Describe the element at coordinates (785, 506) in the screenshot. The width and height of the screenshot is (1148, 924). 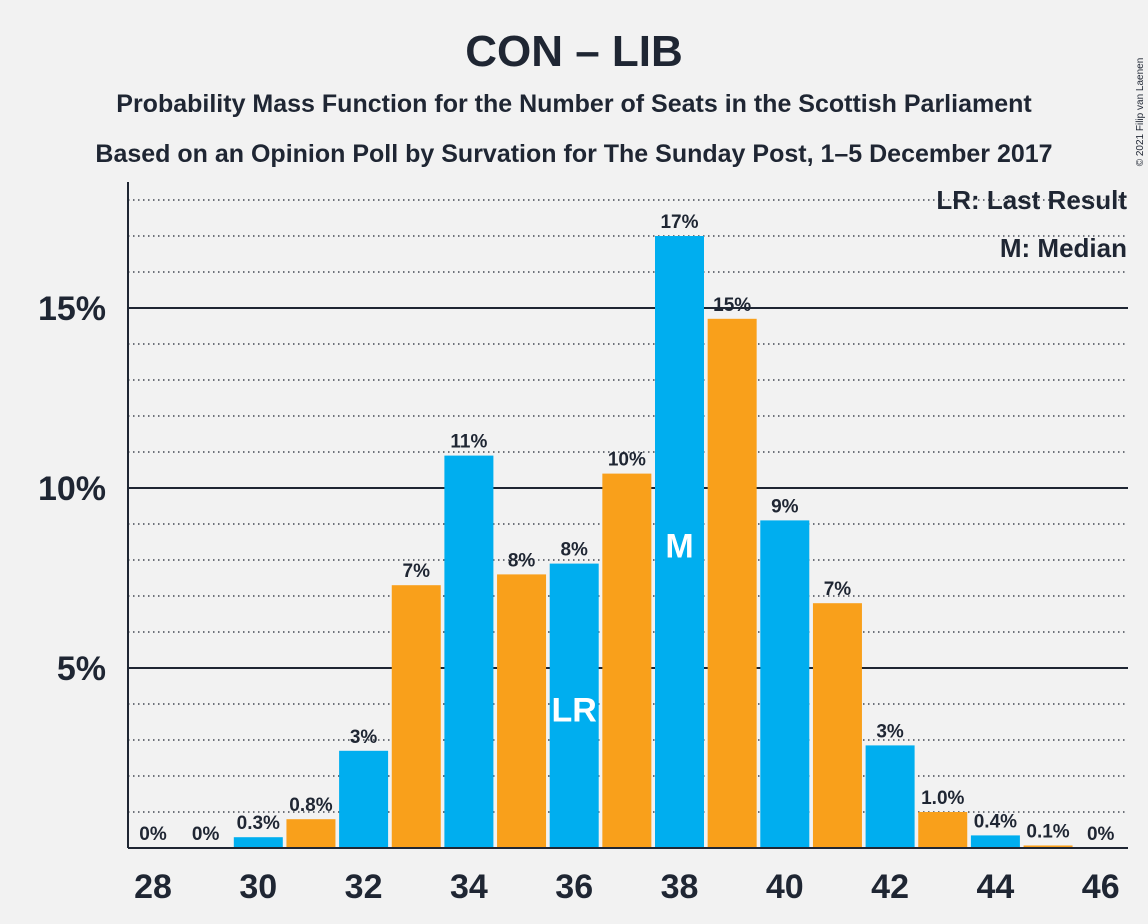
I see `data-label-seat-40: 9%` at that location.